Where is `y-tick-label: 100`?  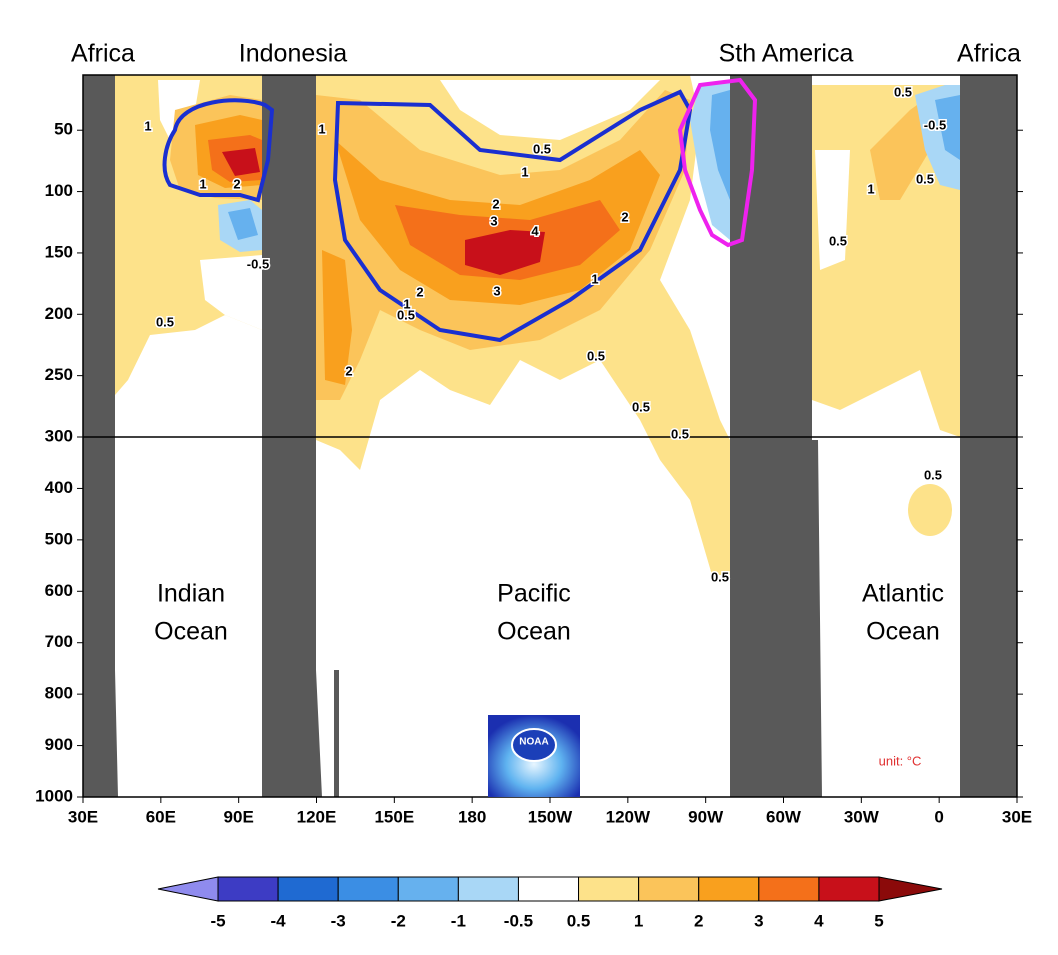 y-tick-label: 100 is located at coordinates (59, 190).